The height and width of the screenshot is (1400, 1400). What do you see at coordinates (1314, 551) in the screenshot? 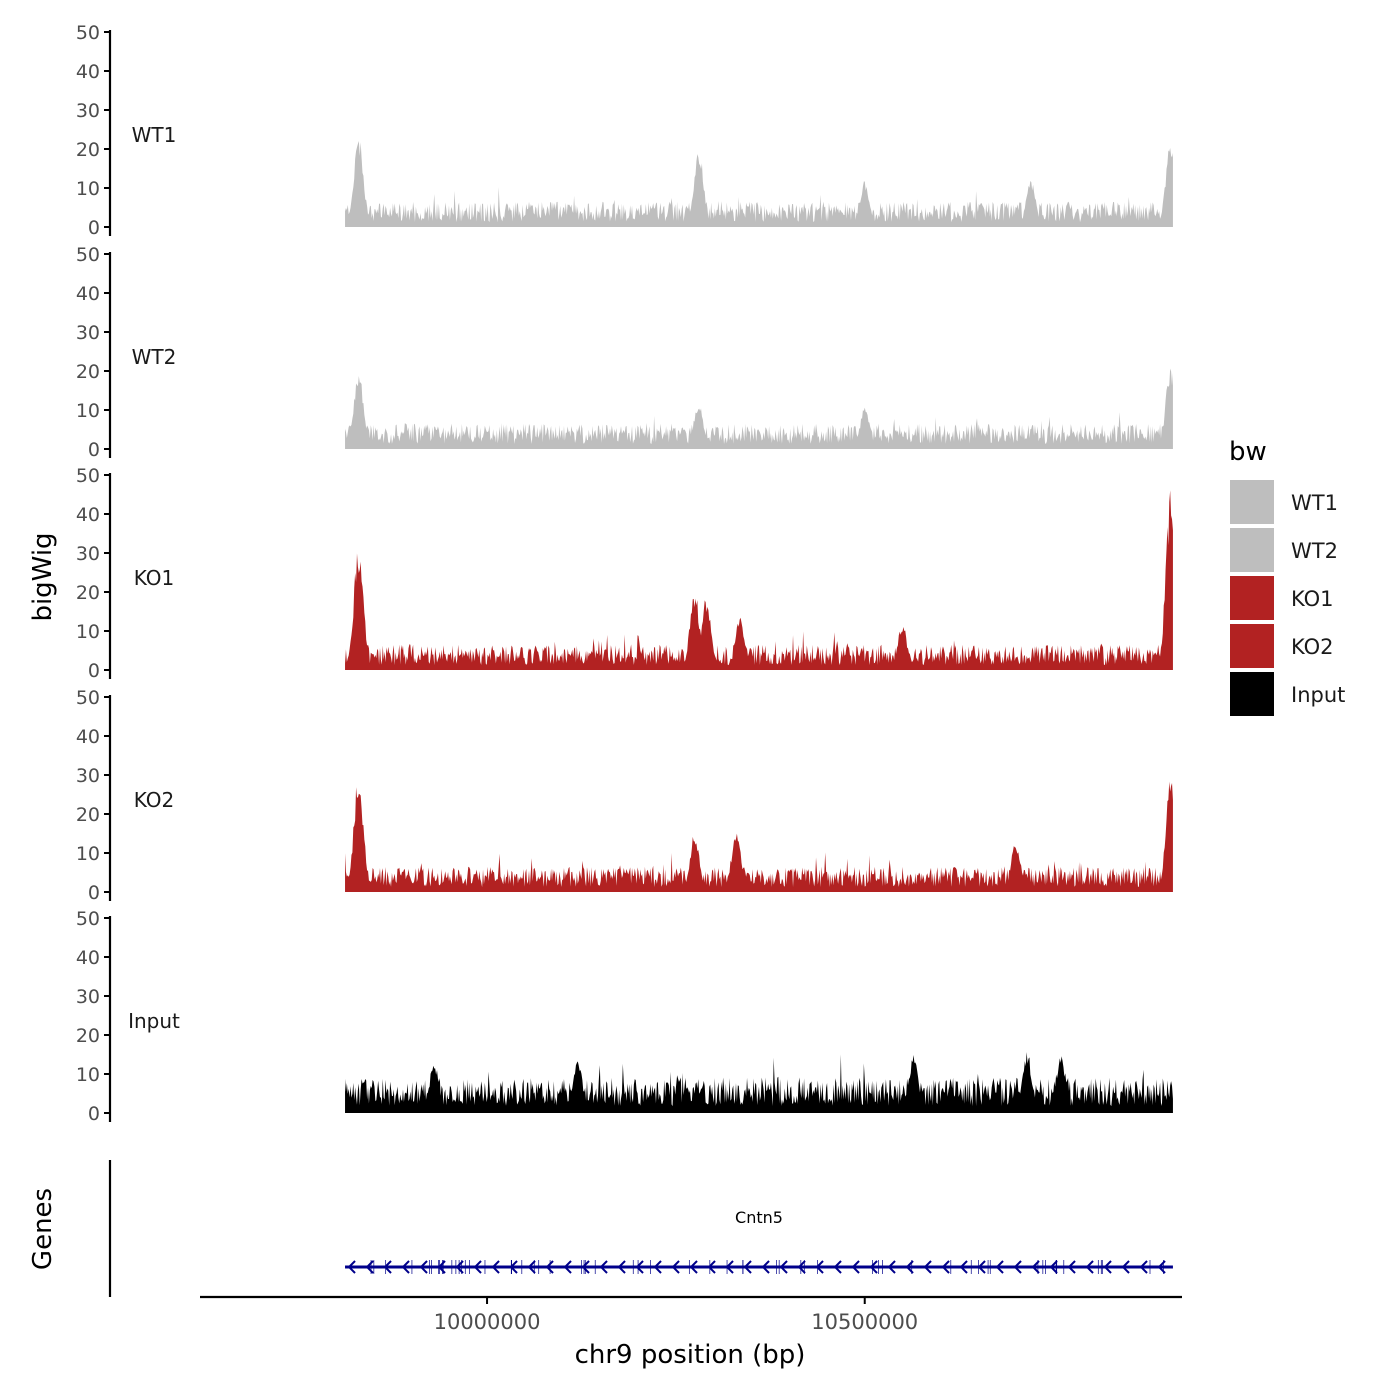
I see `legend-label: WT2` at bounding box center [1314, 551].